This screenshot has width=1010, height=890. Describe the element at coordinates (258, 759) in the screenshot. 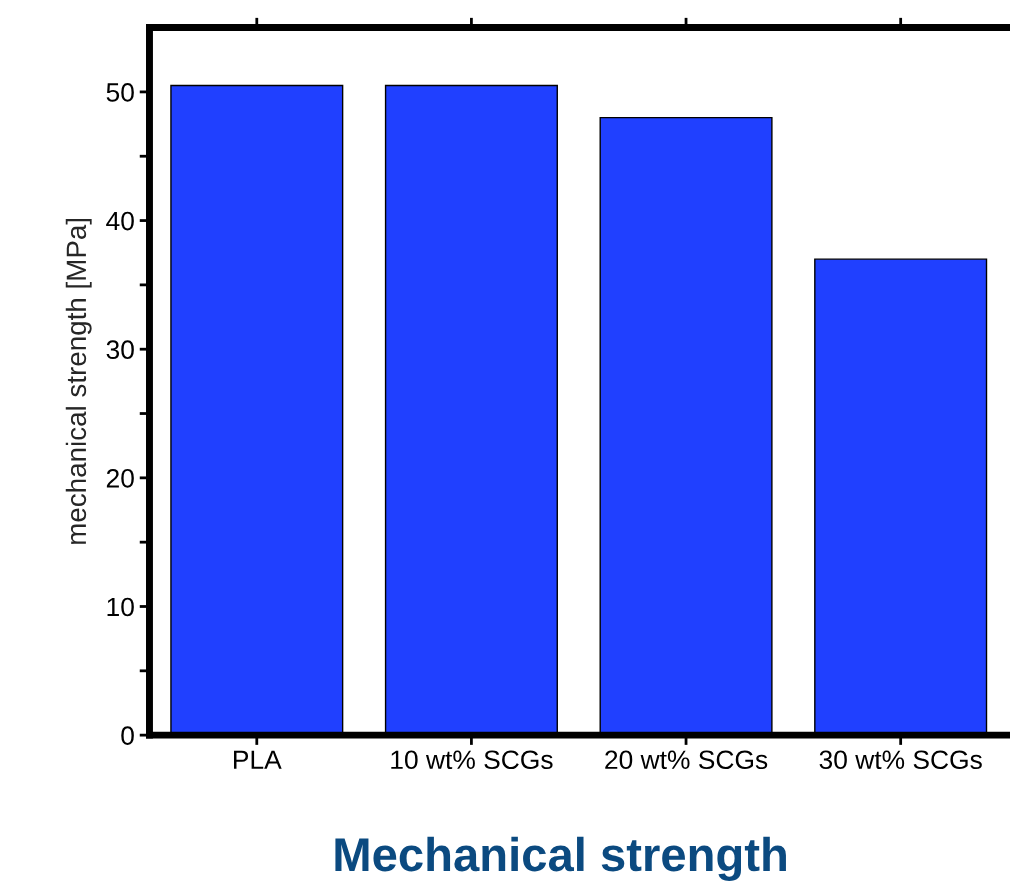

I see `x-tick-label: PLA` at that location.